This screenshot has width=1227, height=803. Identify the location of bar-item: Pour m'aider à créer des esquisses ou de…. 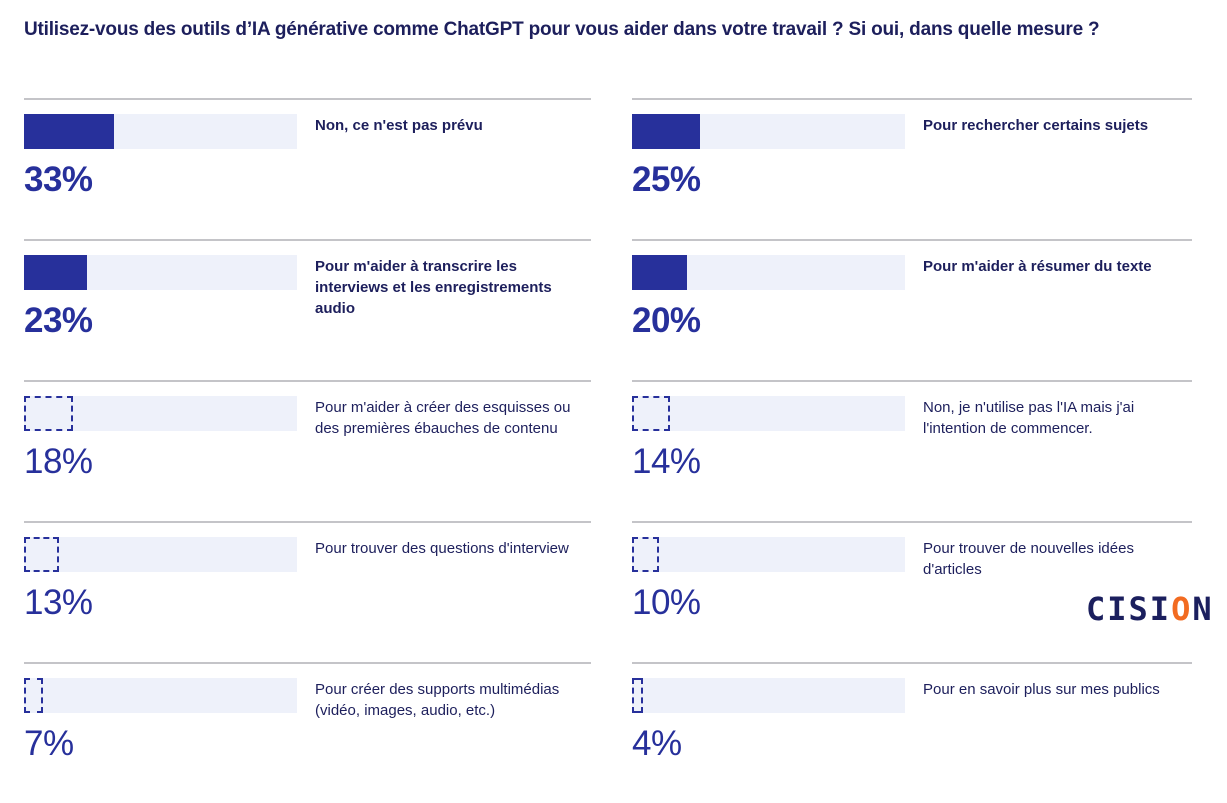
(307, 450).